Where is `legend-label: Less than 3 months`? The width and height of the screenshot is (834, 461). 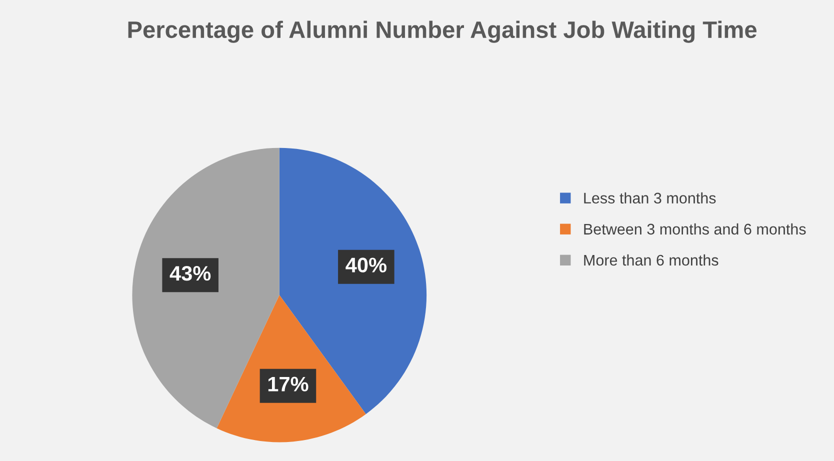
legend-label: Less than 3 months is located at coordinates (650, 198).